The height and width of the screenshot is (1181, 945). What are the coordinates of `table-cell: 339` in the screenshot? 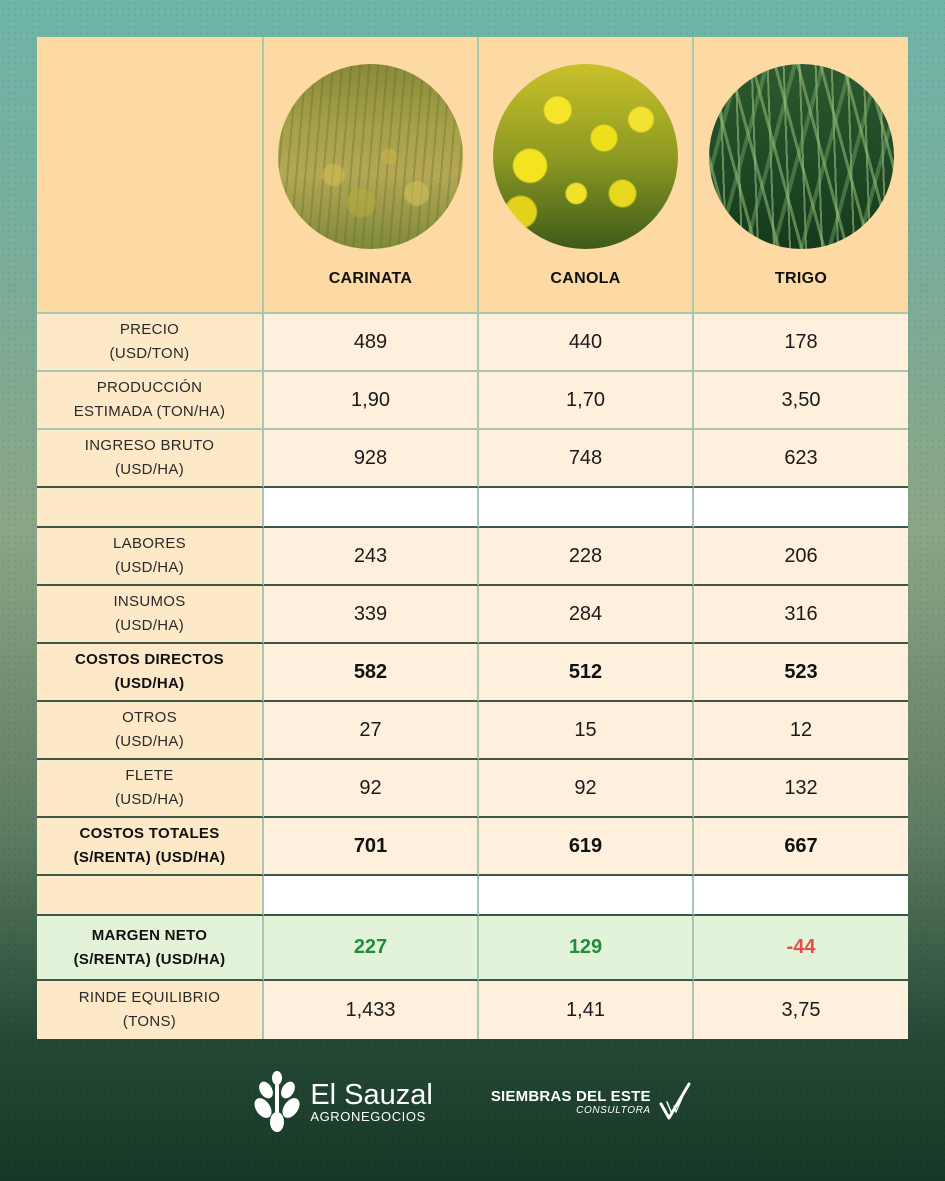 It's located at (371, 615).